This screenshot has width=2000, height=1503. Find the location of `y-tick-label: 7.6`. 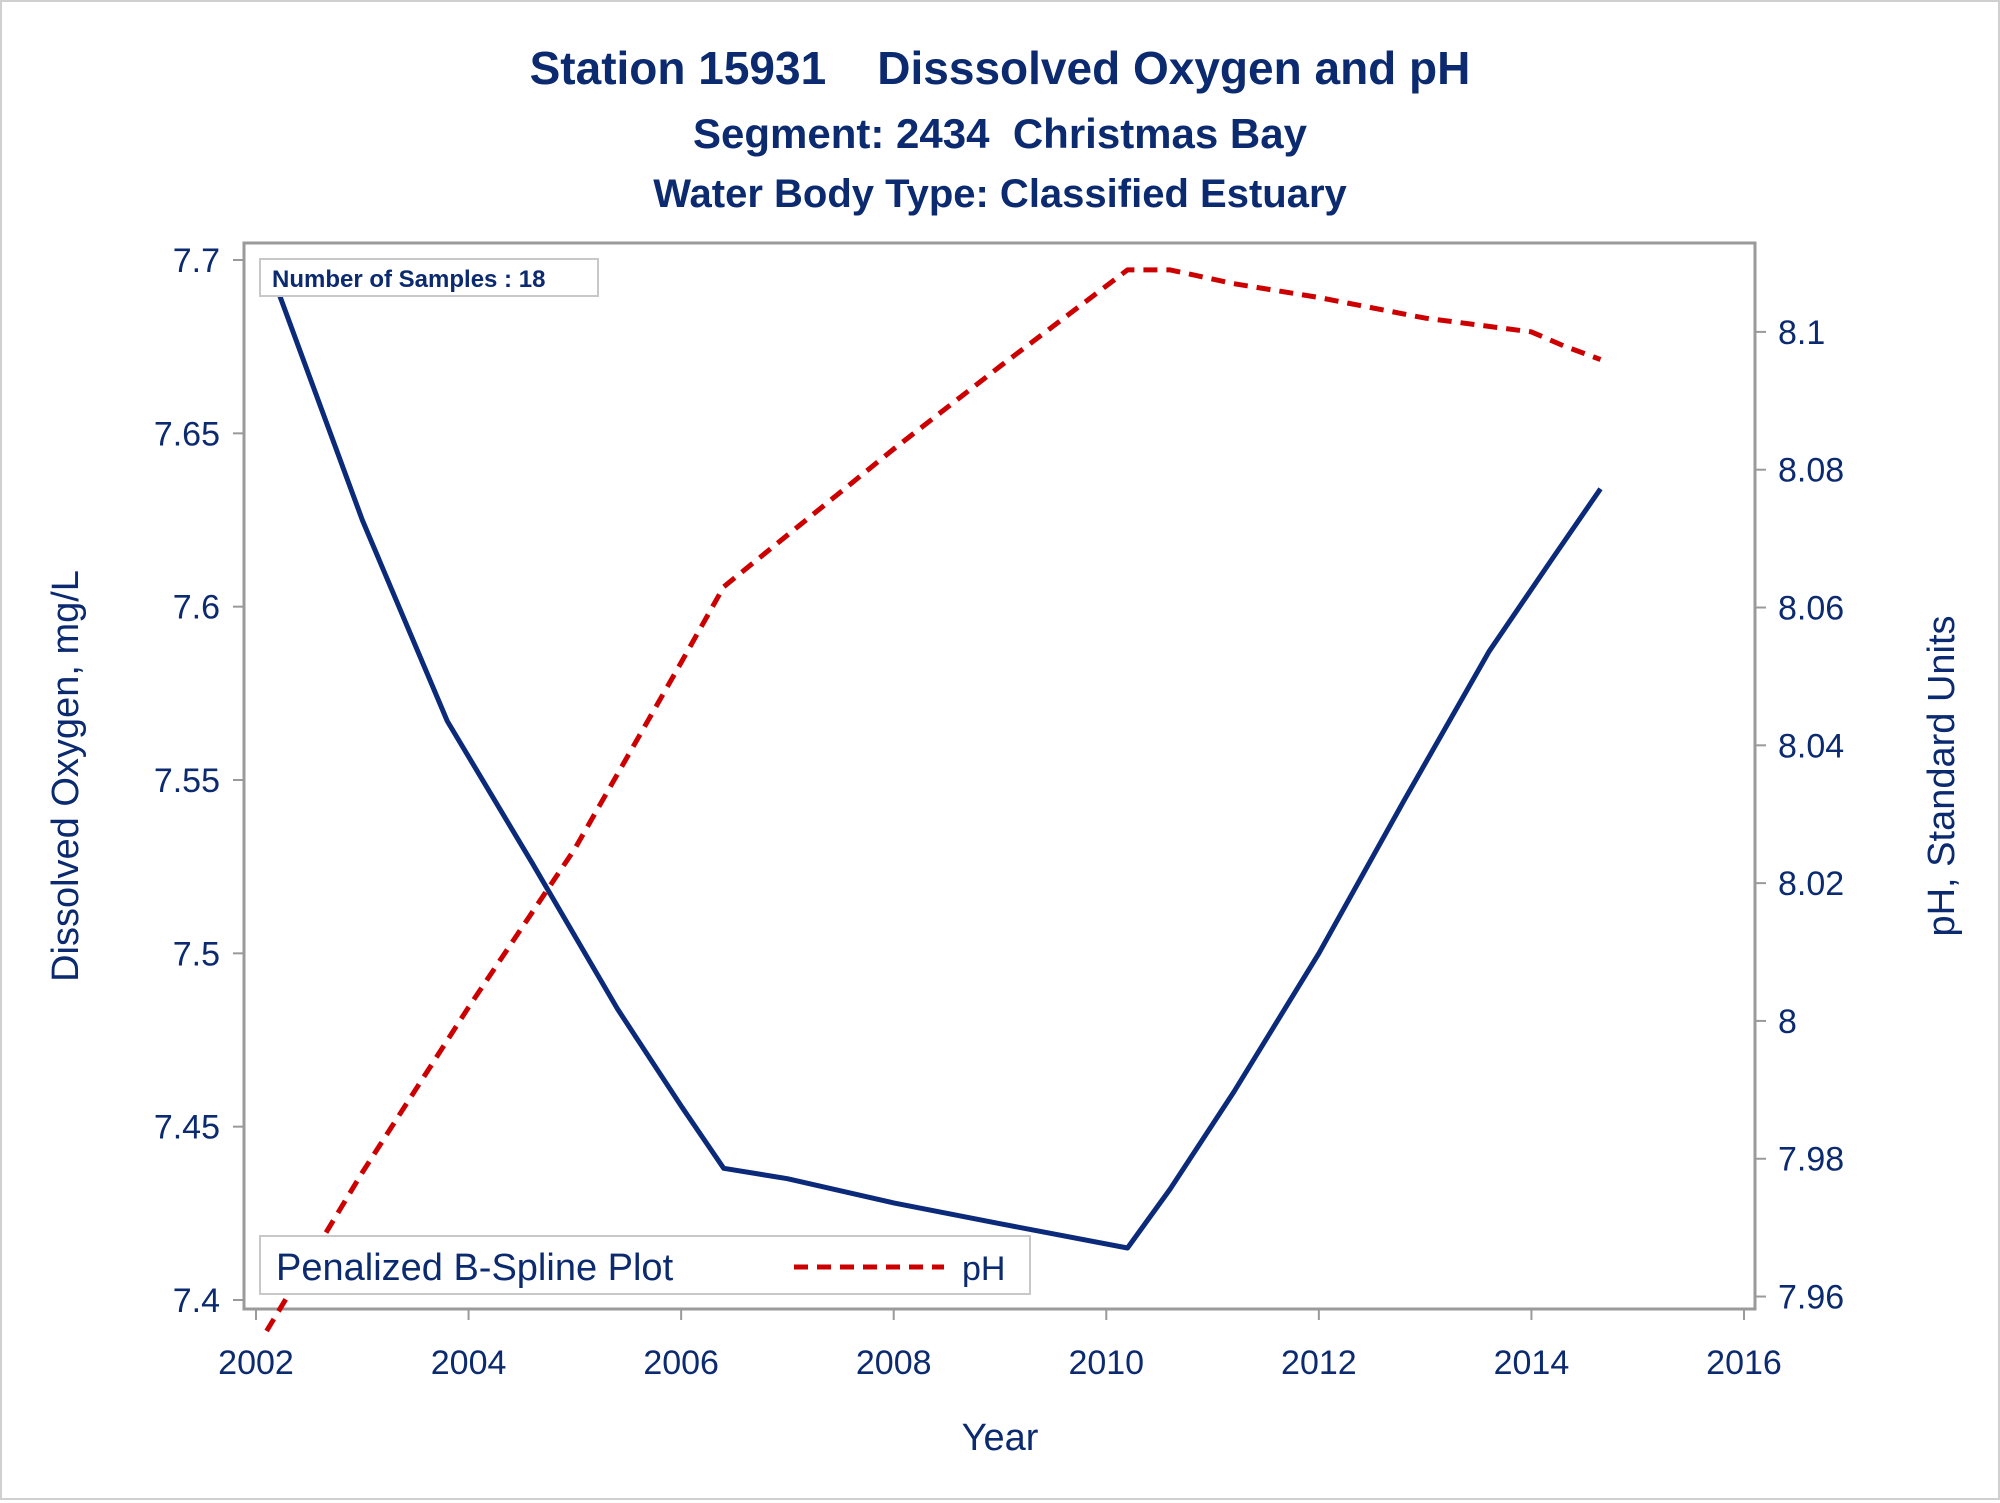

y-tick-label: 7.6 is located at coordinates (196, 608).